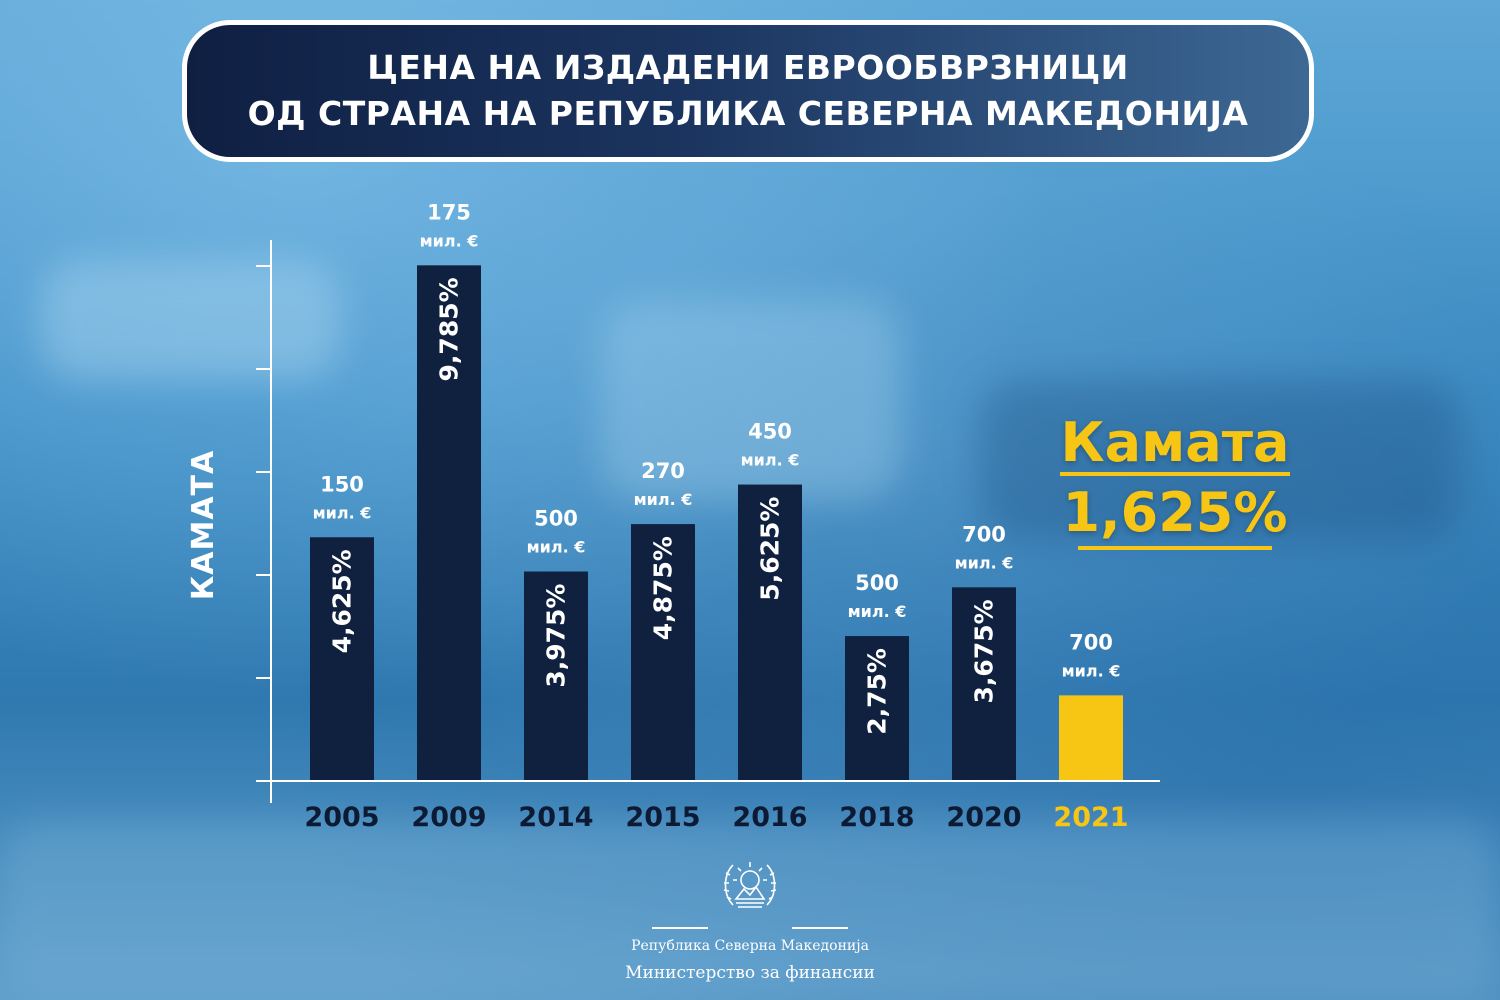  Describe the element at coordinates (449, 329) in the screenshot. I see `bar-rate-label: 9,785%` at that location.